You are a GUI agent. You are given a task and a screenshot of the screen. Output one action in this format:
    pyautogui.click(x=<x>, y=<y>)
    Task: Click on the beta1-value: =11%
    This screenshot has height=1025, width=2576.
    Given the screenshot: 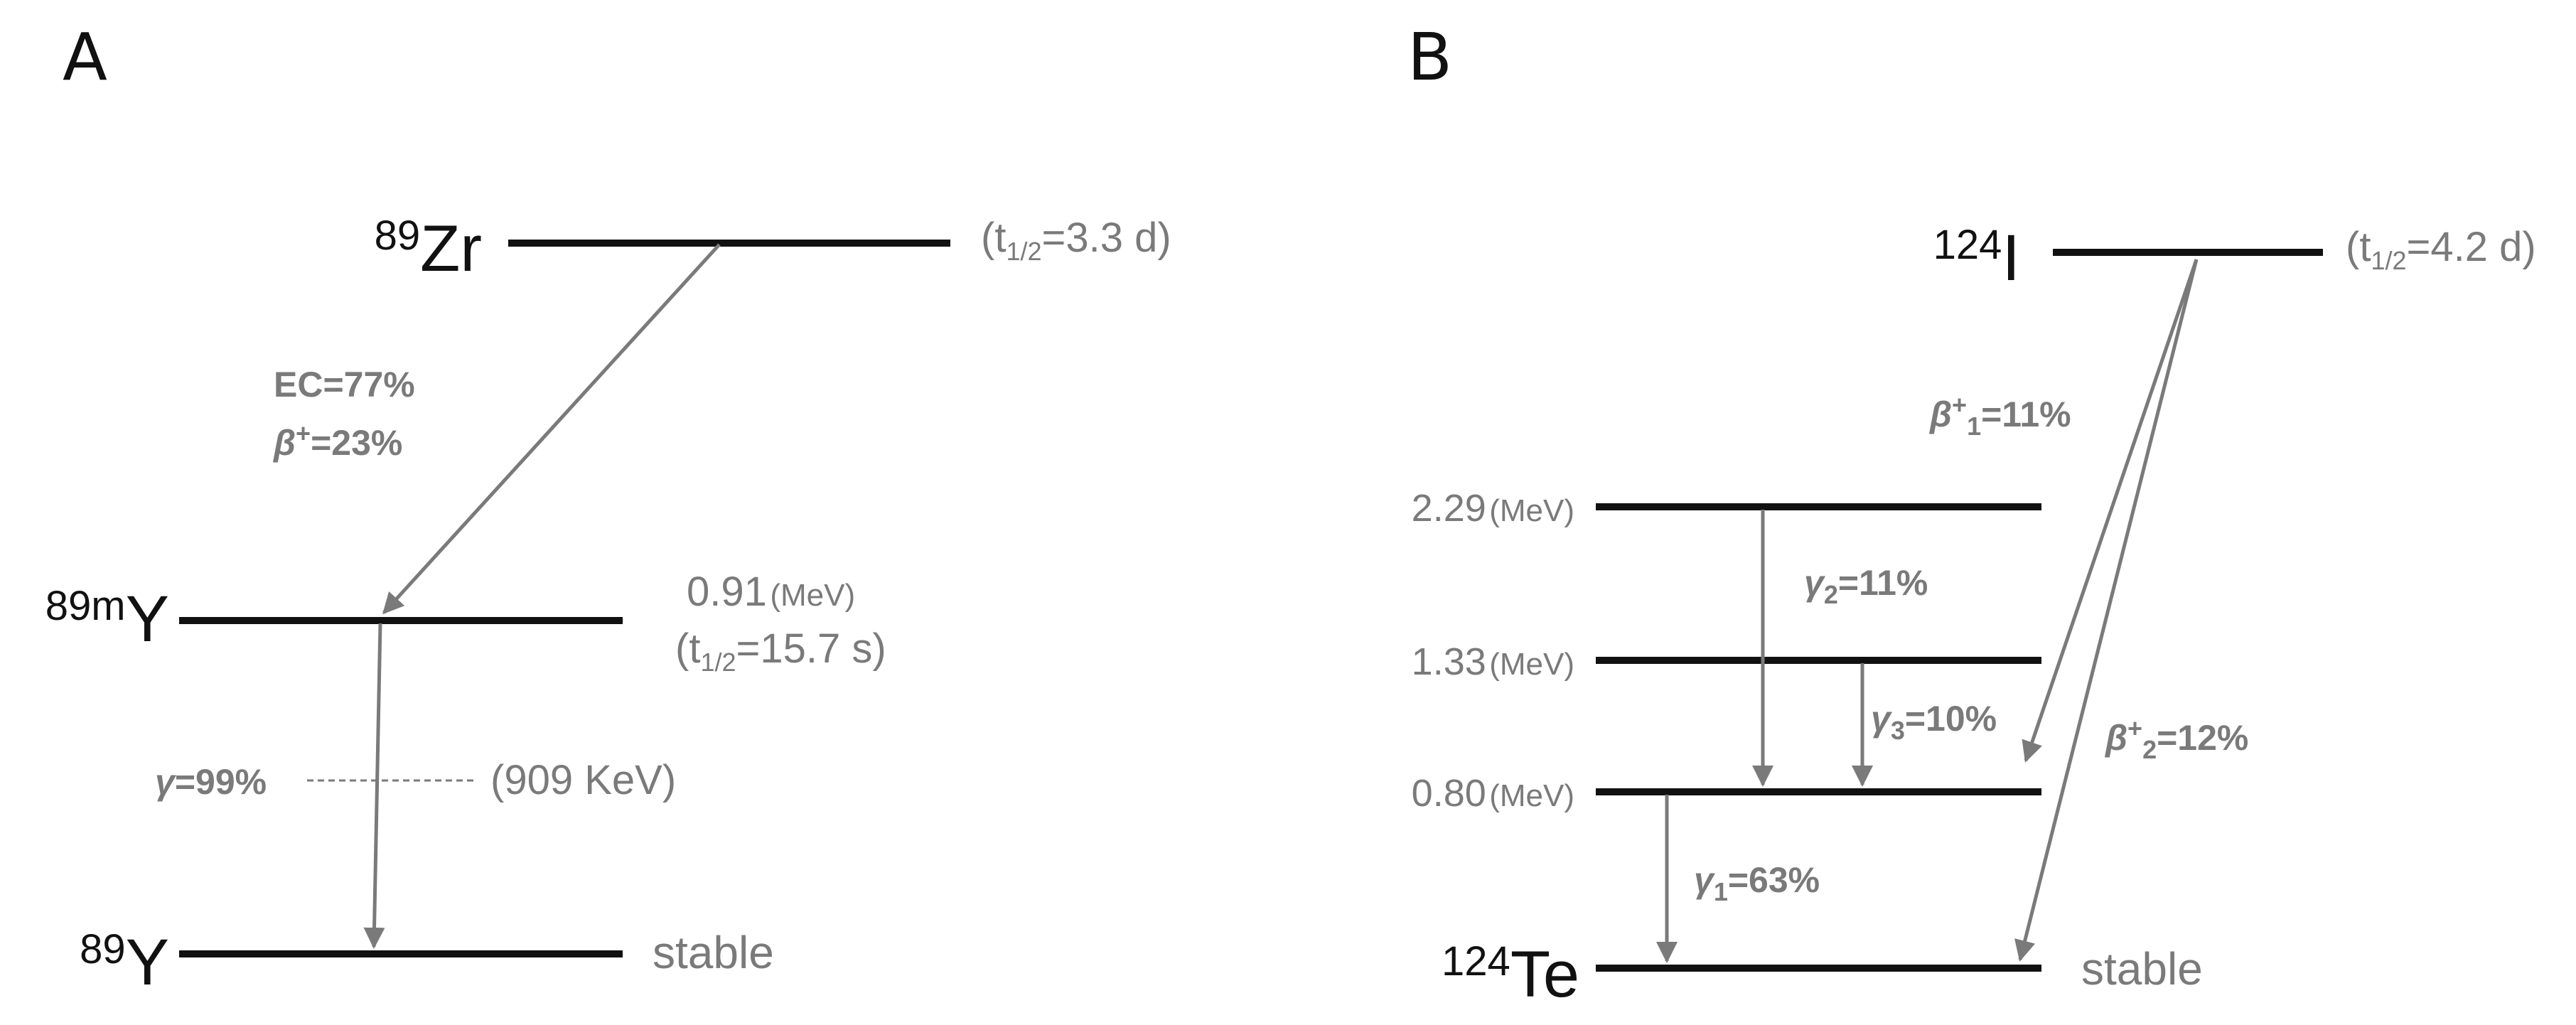 What is the action you would take?
    pyautogui.click(x=2026, y=414)
    